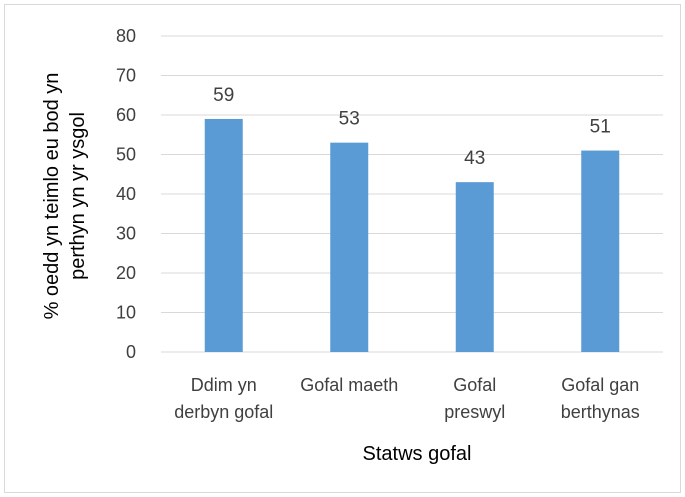 This screenshot has width=685, height=497. What do you see at coordinates (223, 95) in the screenshot?
I see `data-label-0: 59` at bounding box center [223, 95].